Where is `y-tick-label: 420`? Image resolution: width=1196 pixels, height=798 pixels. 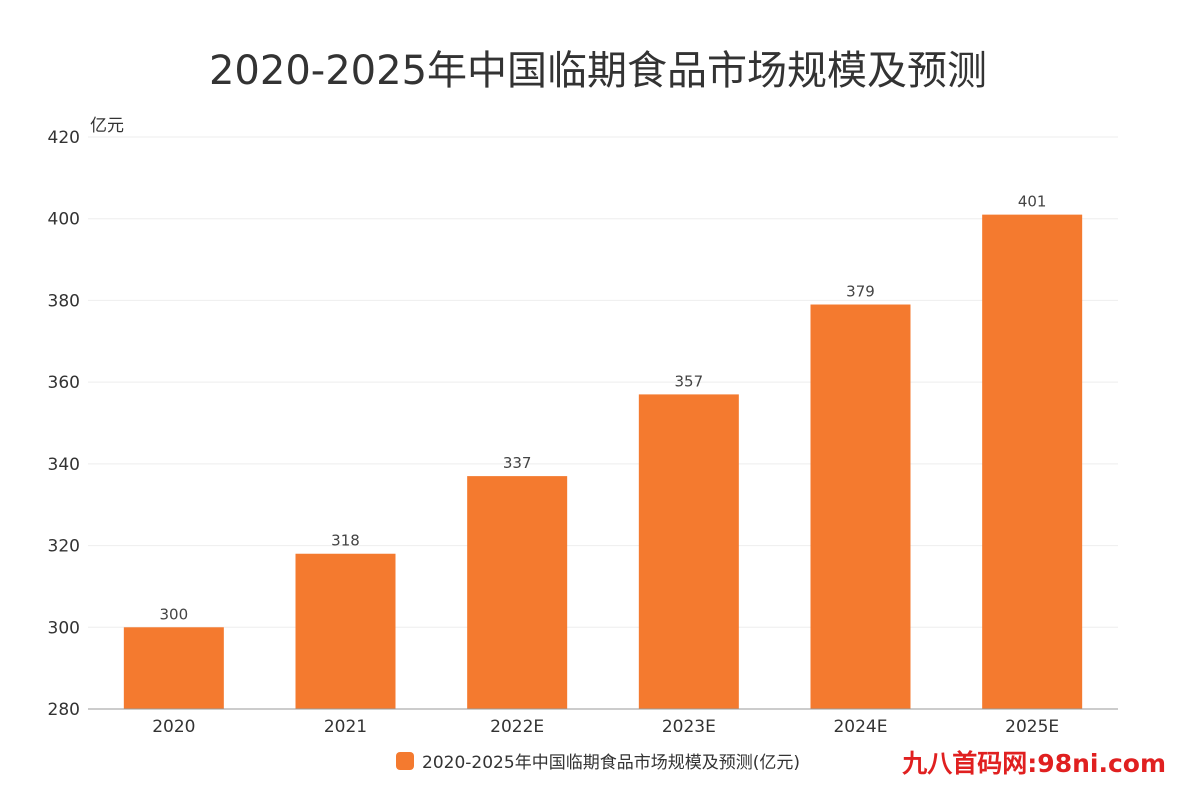
y-tick-label: 420 is located at coordinates (64, 138).